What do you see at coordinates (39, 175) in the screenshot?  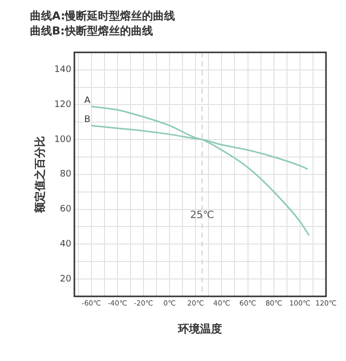 I see `y-axis-title: 额定值之百分比` at bounding box center [39, 175].